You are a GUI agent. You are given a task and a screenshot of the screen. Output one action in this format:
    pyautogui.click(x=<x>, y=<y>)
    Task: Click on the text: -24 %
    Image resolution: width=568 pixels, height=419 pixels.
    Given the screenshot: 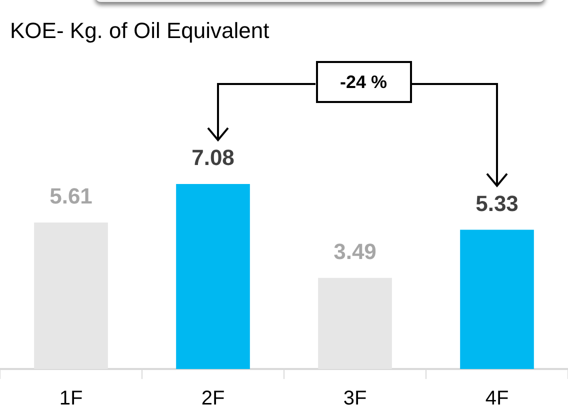 What is the action you would take?
    pyautogui.click(x=364, y=82)
    